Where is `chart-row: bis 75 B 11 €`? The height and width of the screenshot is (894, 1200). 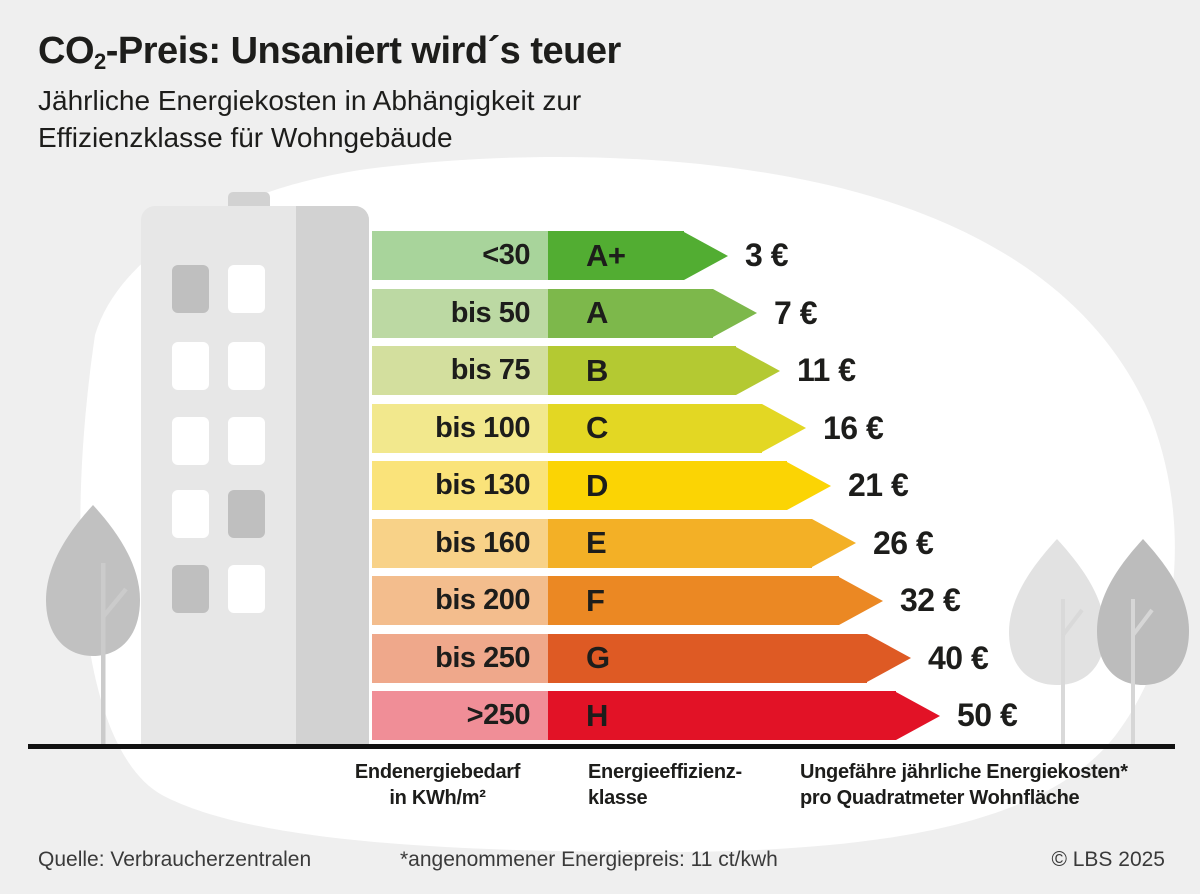 chart-row: bis 75 B 11 € is located at coordinates (694, 370).